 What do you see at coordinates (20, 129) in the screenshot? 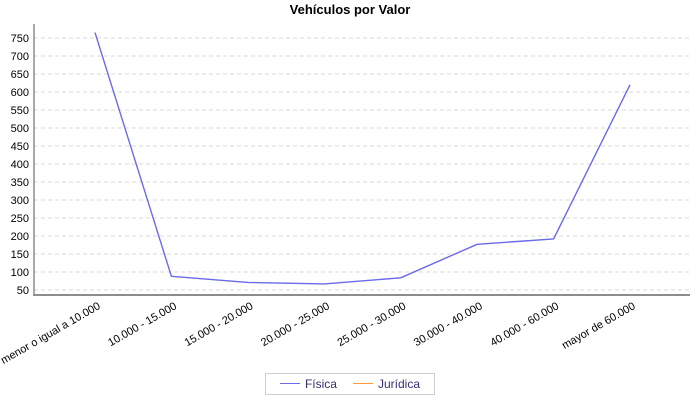
I see `y-tick-label: 500` at bounding box center [20, 129].